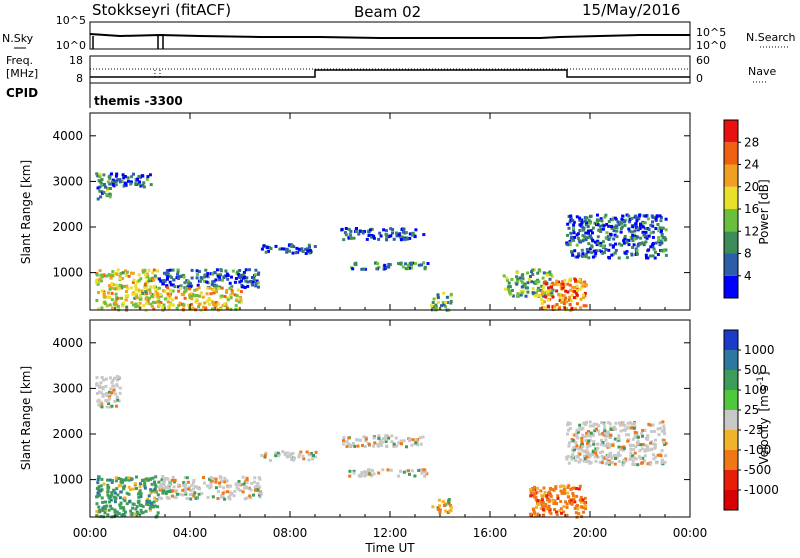 The width and height of the screenshot is (800, 558). I want to click on colorbar-tick-label: -100, so click(757, 450).